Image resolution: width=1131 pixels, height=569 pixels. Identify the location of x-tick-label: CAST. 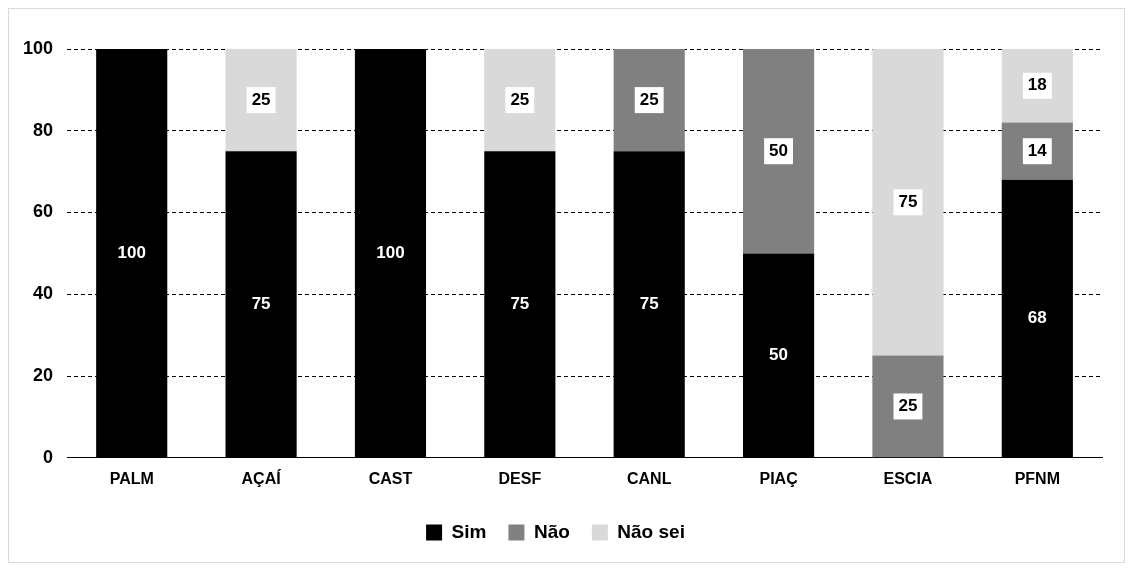
(390, 478).